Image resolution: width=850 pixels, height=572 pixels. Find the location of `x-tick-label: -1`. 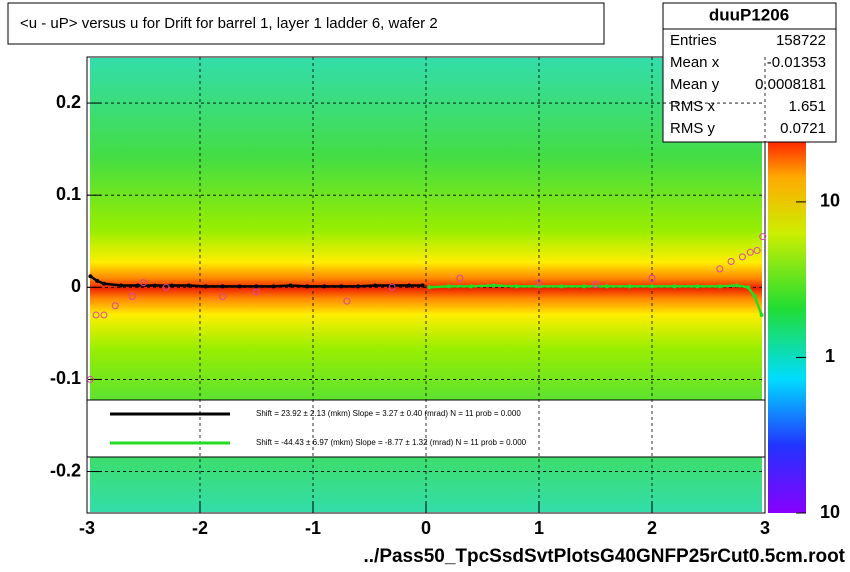

x-tick-label: -1 is located at coordinates (313, 528).